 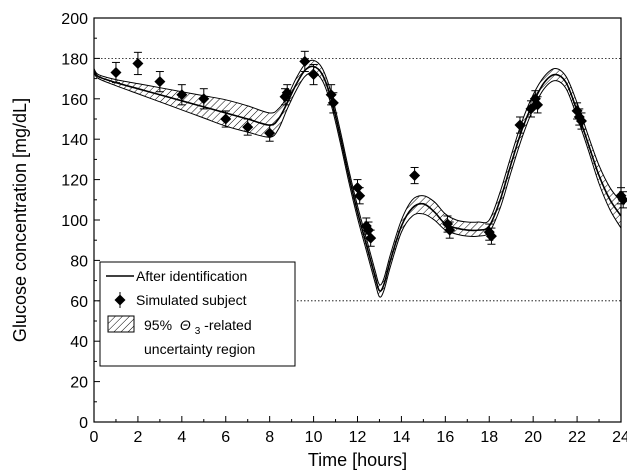 I want to click on x-tick-label: 14, so click(x=402, y=437).